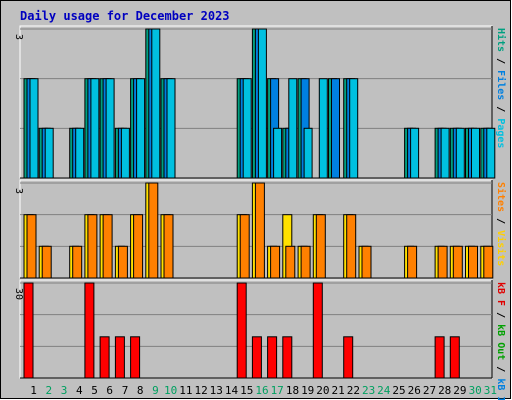 The image size is (512, 400). What do you see at coordinates (307, 390) in the screenshot?
I see `x-tick-label-day-19: 19` at bounding box center [307, 390].